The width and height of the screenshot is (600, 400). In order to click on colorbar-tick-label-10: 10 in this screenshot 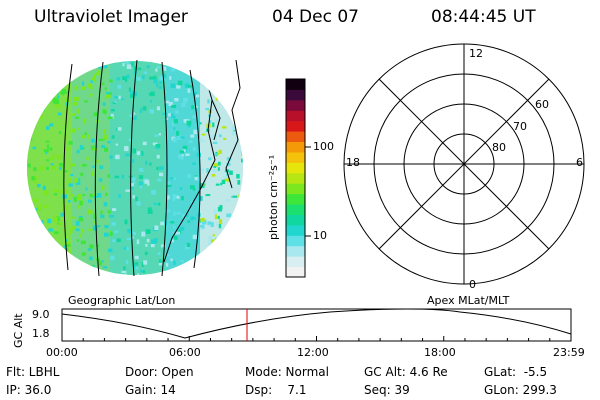, I will do `click(320, 235)`.